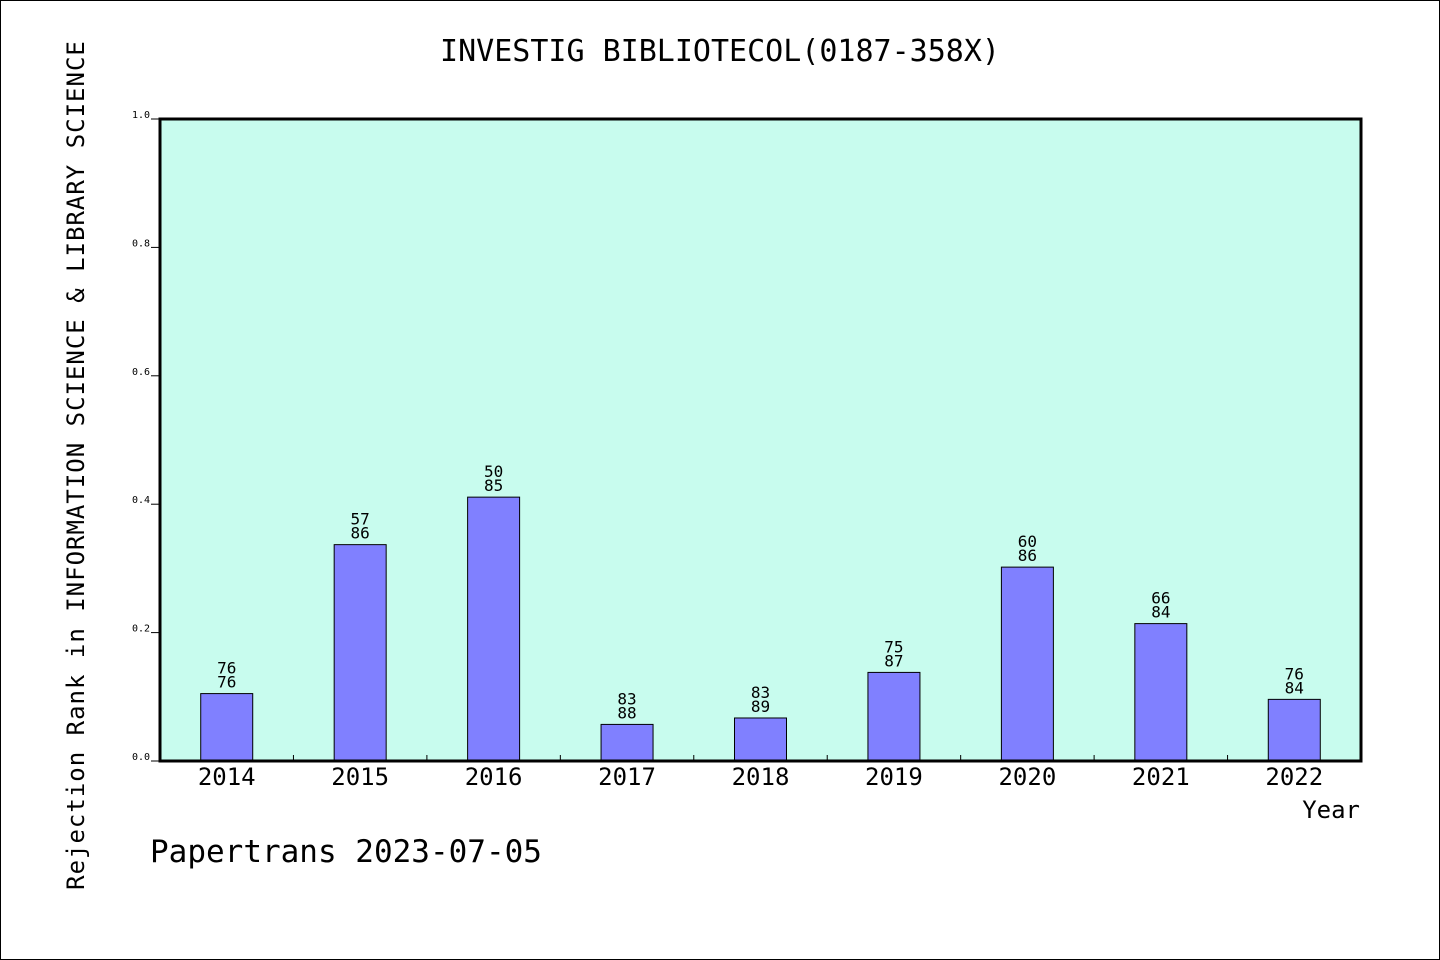 The height and width of the screenshot is (960, 1440). What do you see at coordinates (360, 519) in the screenshot?
I see `bar-label-top-2015: 57` at bounding box center [360, 519].